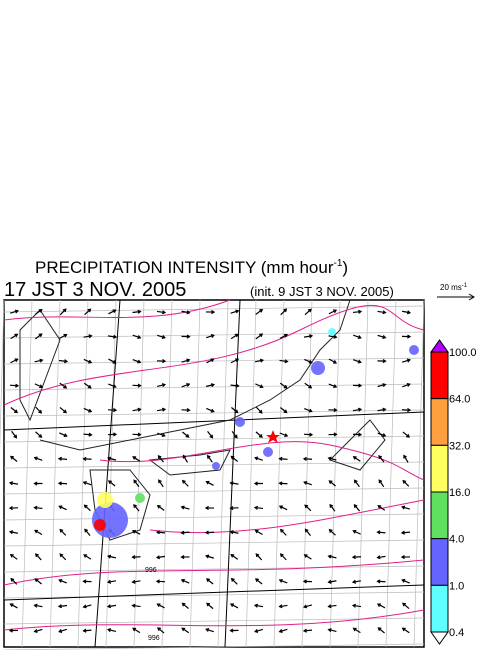 Image resolution: width=500 pixels, height=655 pixels. What do you see at coordinates (456, 540) in the screenshot?
I see `colorbar-label: 4.0` at bounding box center [456, 540].